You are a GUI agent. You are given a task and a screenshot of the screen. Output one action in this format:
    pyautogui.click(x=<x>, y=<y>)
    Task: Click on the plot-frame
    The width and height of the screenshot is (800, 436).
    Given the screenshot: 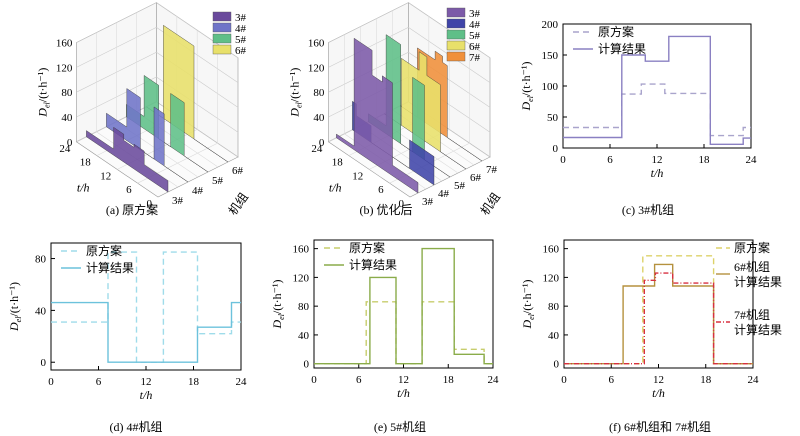 What is the action you would take?
    pyautogui.click(x=657, y=86)
    